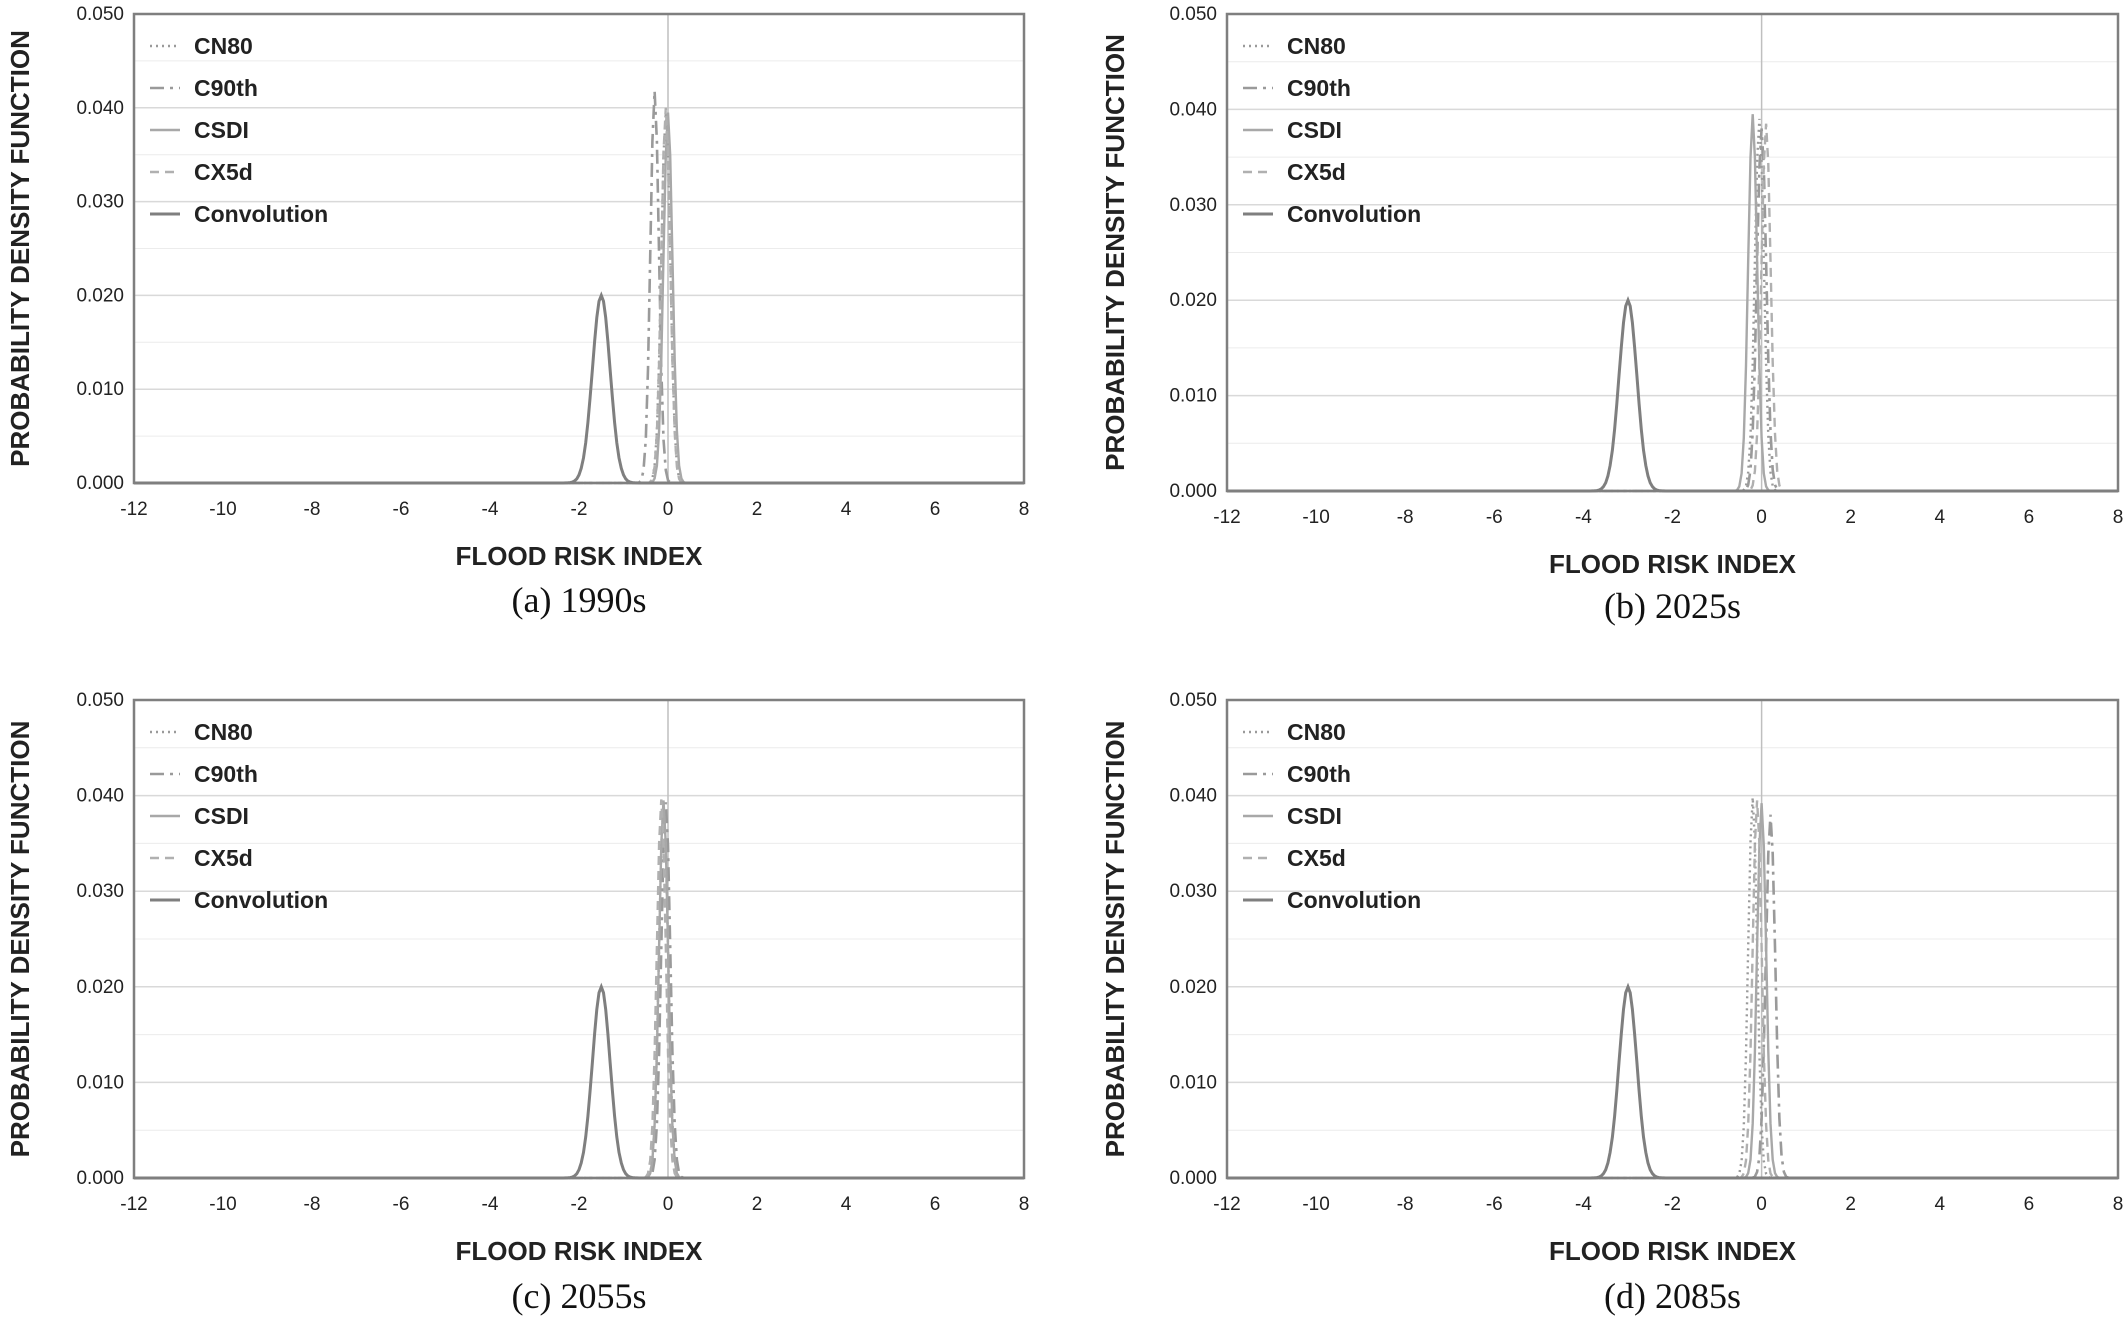  What do you see at coordinates (1673, 564) in the screenshot?
I see `x-axis-title: FLOOD RISK INDEX` at bounding box center [1673, 564].